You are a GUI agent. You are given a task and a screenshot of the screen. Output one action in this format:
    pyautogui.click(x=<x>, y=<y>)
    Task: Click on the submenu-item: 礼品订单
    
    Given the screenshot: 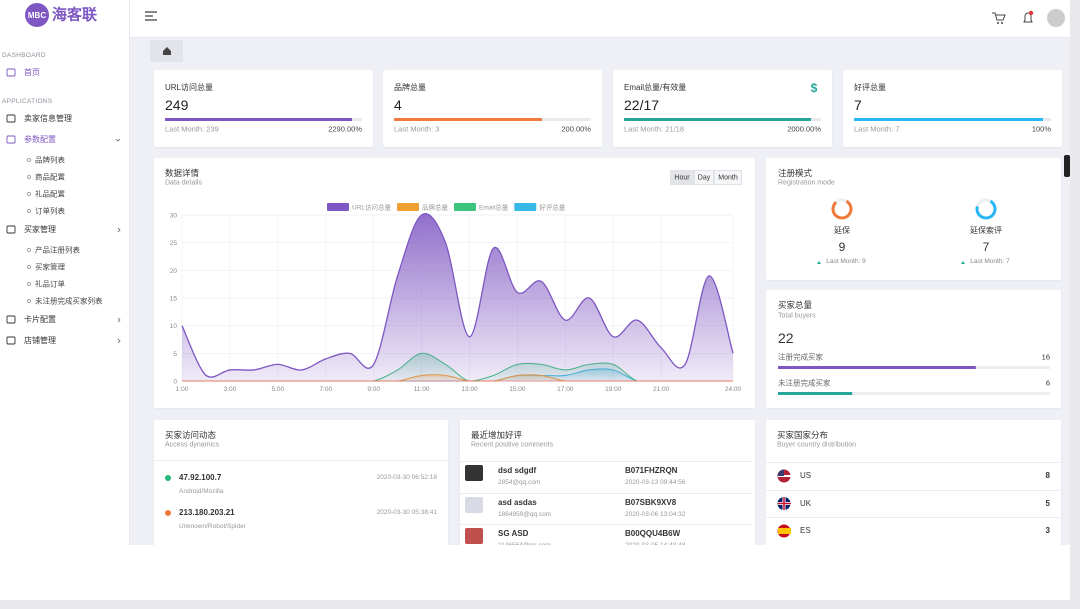 What is the action you would take?
    pyautogui.click(x=50, y=284)
    